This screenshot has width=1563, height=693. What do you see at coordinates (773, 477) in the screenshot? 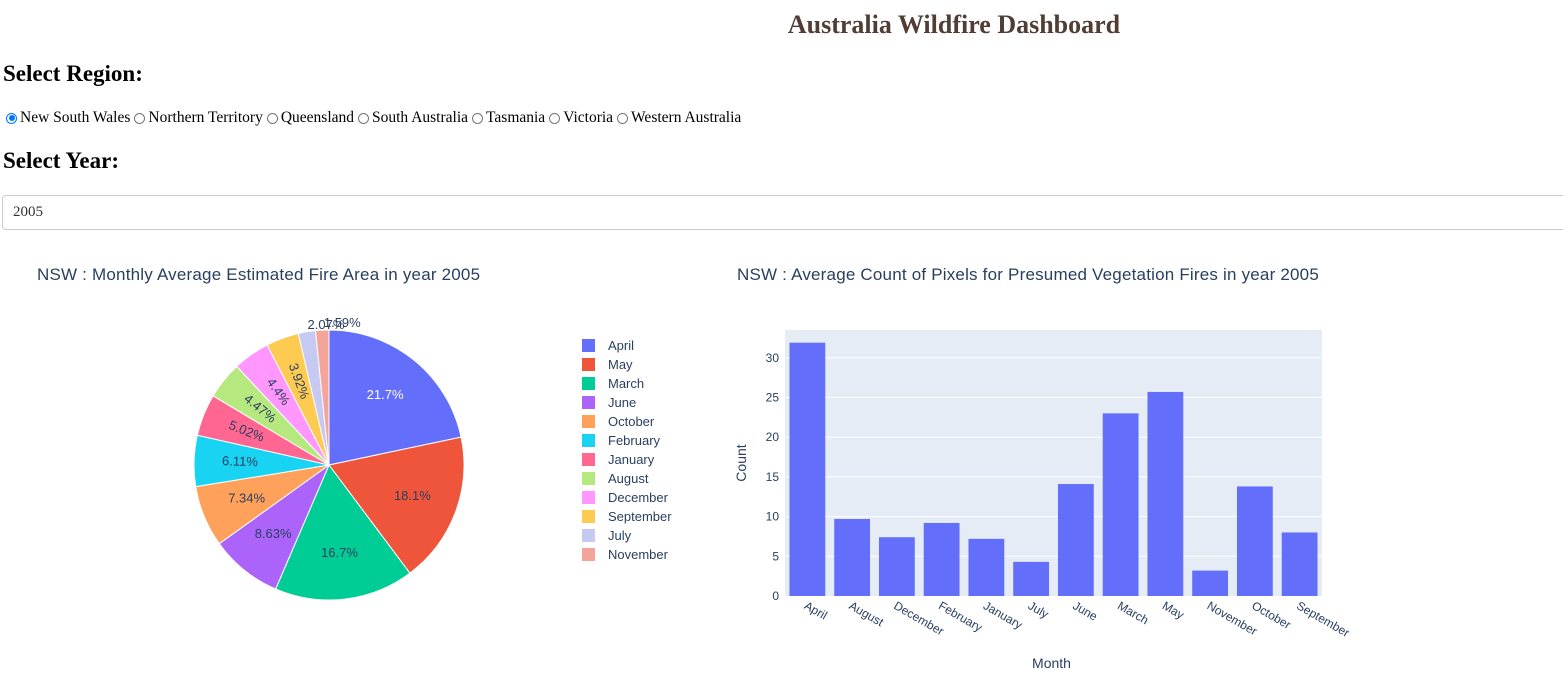
I see `y-tick-label: 15` at bounding box center [773, 477].